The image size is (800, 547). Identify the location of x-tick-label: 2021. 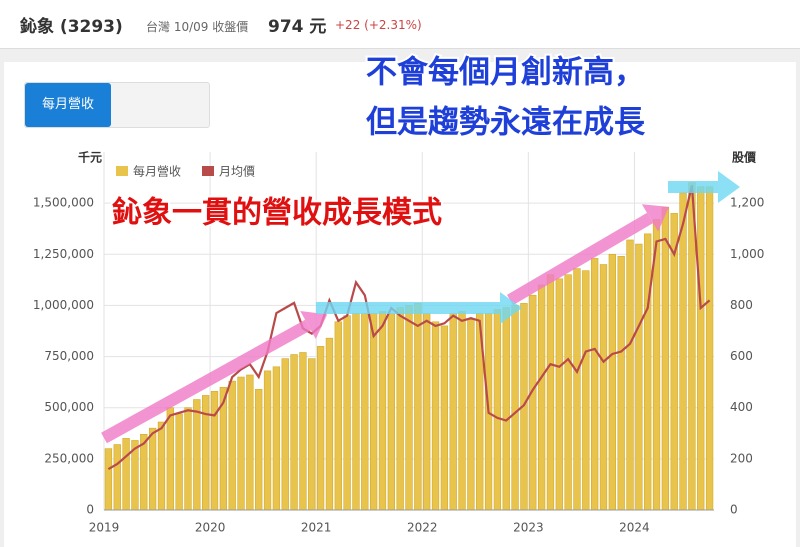
(316, 528).